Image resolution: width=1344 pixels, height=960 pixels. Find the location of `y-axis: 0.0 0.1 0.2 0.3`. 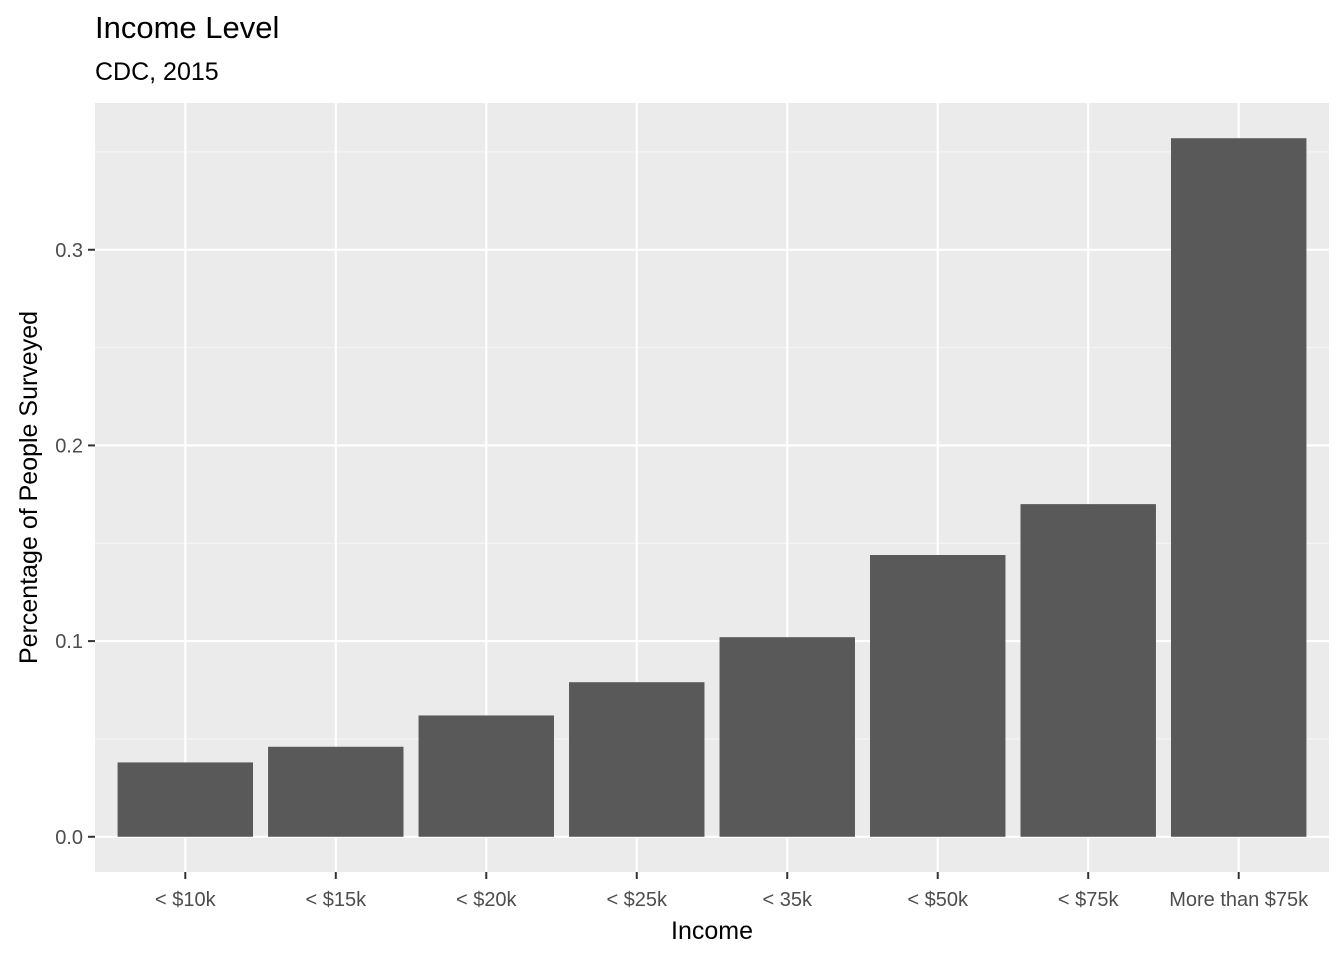

y-axis: 0.0 0.1 0.2 0.3 is located at coordinates (75, 544).